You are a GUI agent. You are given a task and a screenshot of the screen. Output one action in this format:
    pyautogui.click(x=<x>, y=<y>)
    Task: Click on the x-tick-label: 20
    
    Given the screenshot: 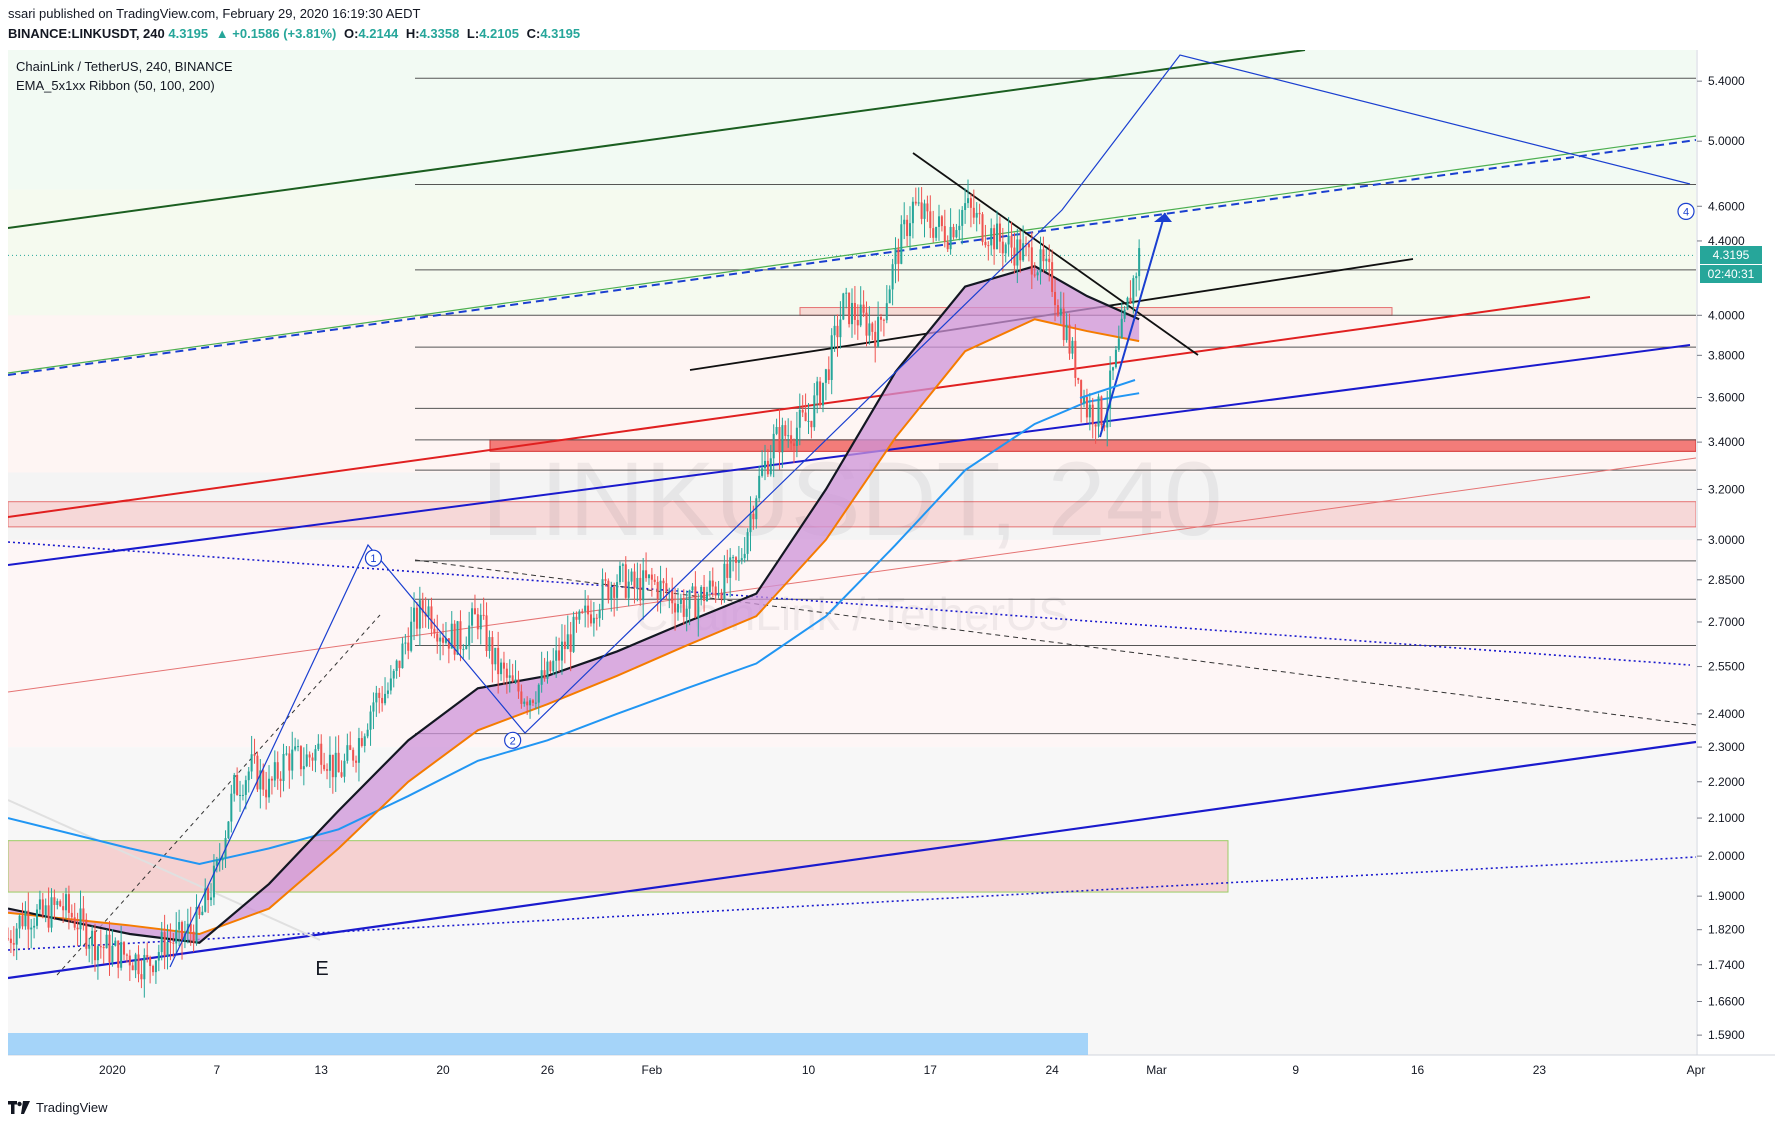 What is the action you would take?
    pyautogui.click(x=443, y=1070)
    